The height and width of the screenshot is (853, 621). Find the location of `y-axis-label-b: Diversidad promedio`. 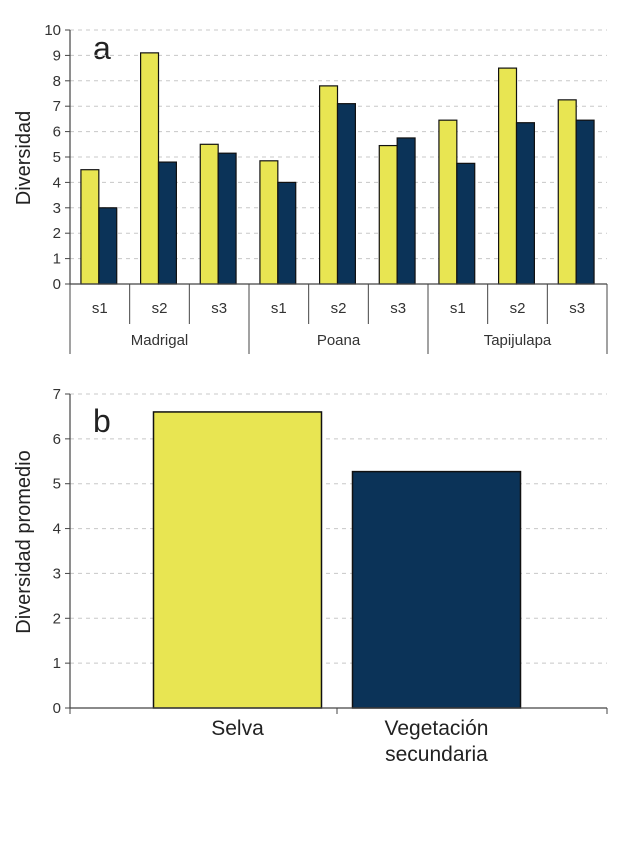

y-axis-label-b: Diversidad promedio is located at coordinates (24, 541).